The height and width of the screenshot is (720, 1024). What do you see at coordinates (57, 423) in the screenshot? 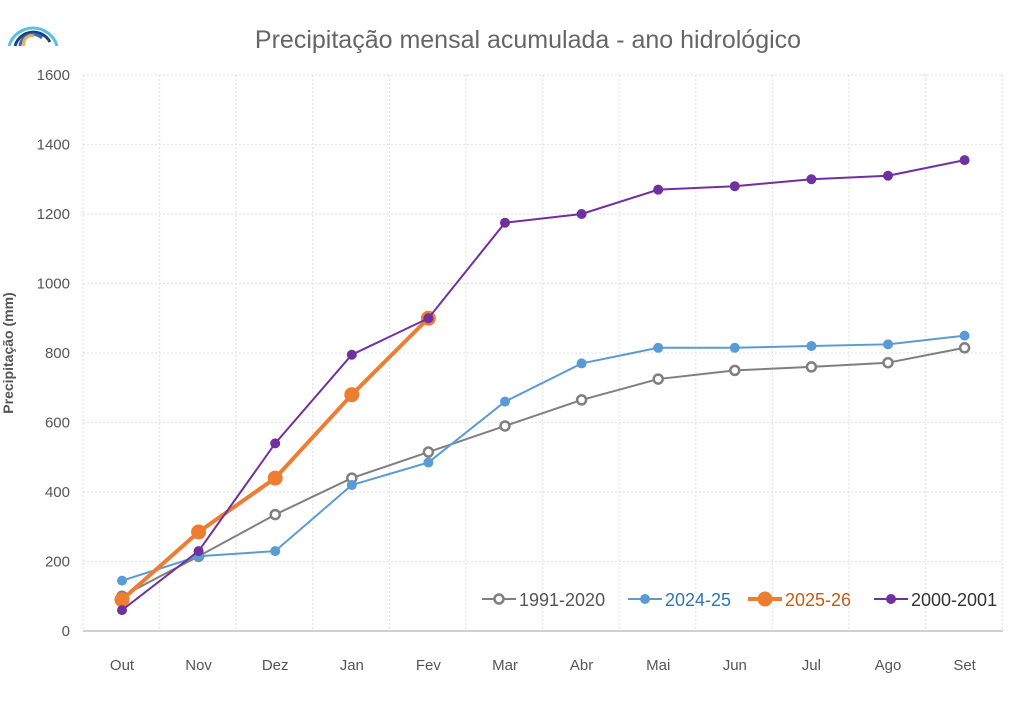
I see `y-tick-label: 600` at bounding box center [57, 423].